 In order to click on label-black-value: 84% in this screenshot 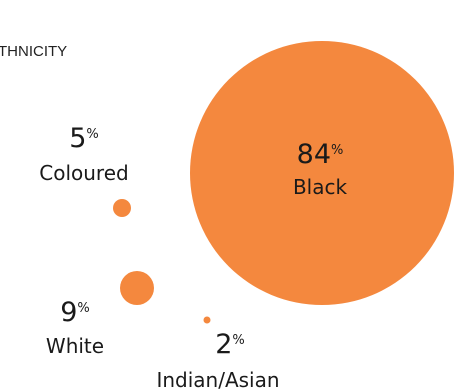, I will do `click(320, 154)`.